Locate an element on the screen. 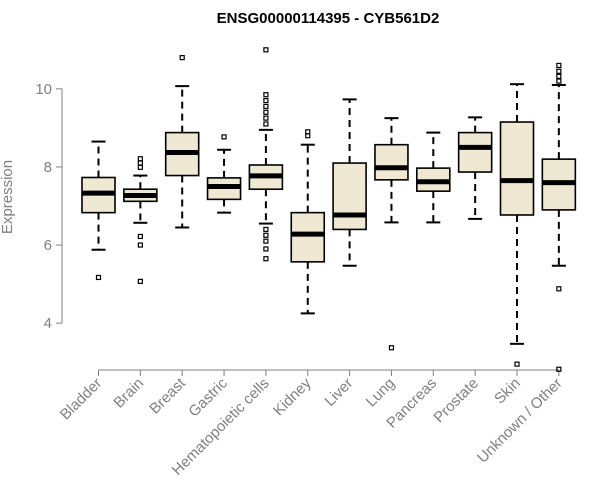 Image resolution: width=600 pixels, height=500 pixels. box-kidney is located at coordinates (308, 222).